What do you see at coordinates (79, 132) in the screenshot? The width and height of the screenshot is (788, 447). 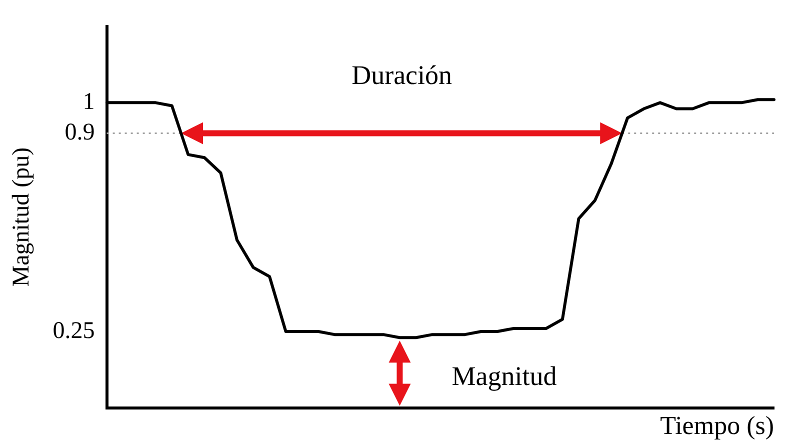 I see `y-tick-label: 0.9` at bounding box center [79, 132].